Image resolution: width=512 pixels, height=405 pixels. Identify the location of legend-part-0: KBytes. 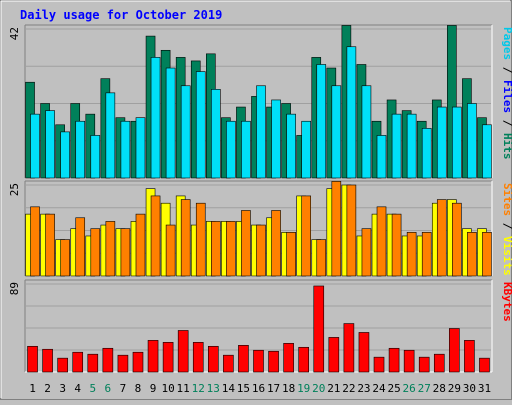
(506, 302).